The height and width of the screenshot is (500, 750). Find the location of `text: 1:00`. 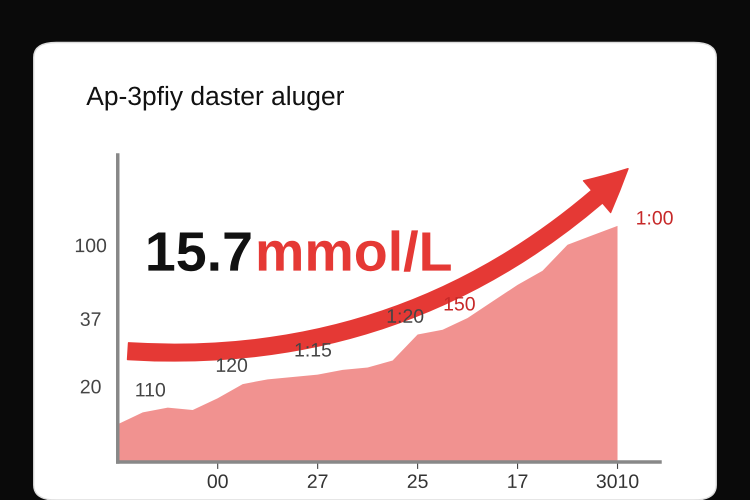

text: 1:00 is located at coordinates (655, 217).